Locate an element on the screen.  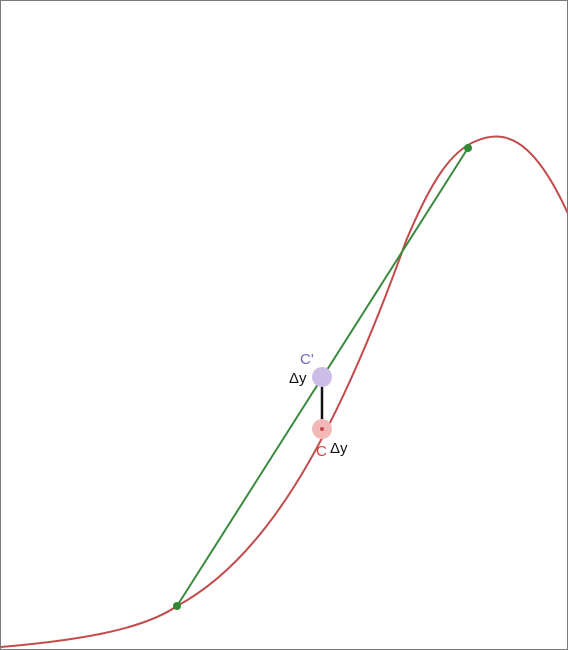
label-c-prime: C' is located at coordinates (307, 359).